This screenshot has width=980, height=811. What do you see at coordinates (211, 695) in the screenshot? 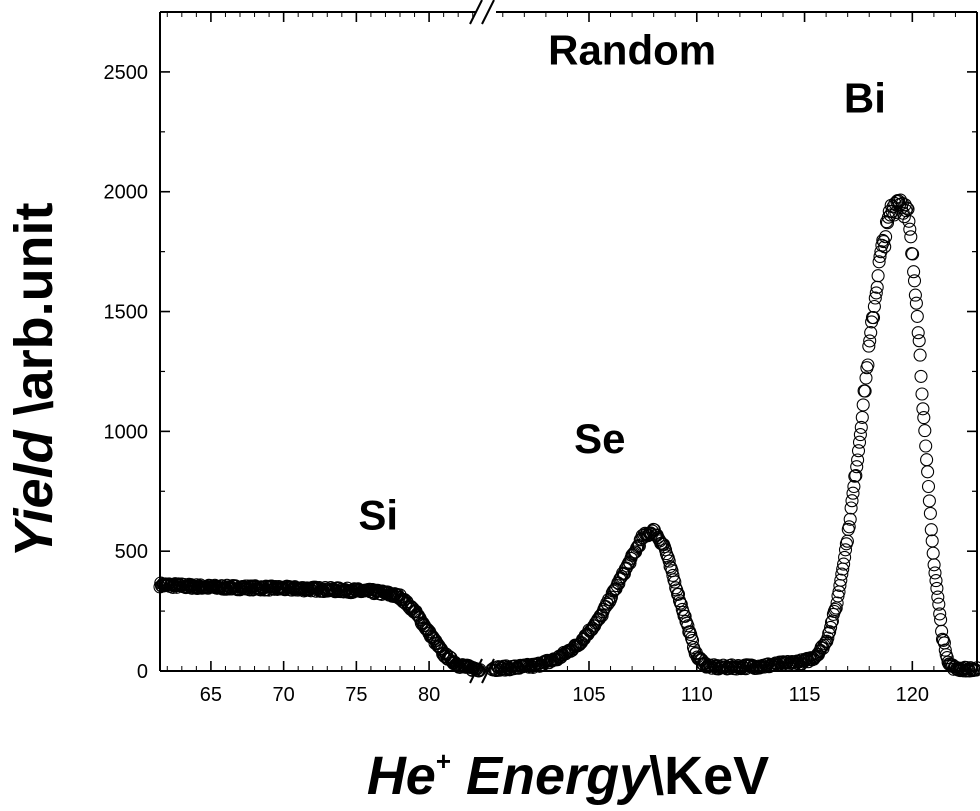
I see `x-tick-label-65: 65` at bounding box center [211, 695].